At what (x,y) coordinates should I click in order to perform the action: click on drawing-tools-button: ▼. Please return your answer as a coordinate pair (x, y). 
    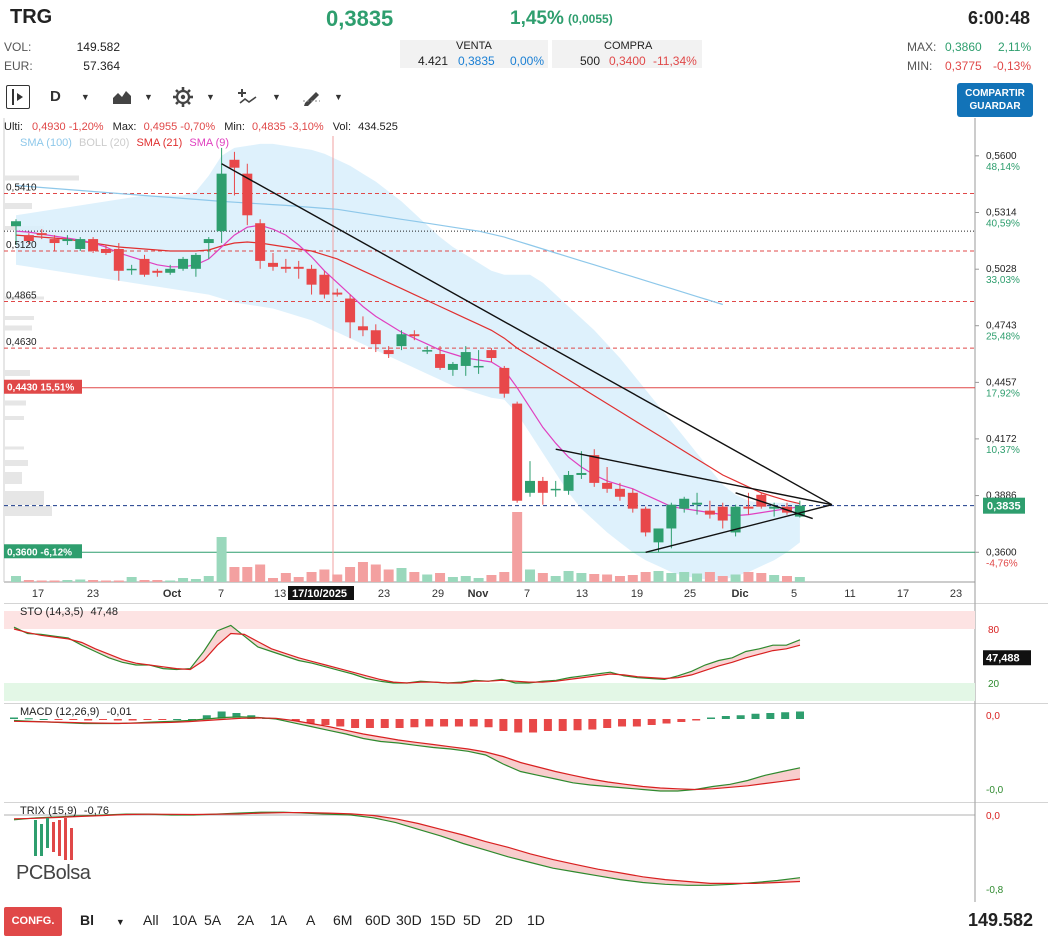
    Looking at the image, I should click on (322, 97).